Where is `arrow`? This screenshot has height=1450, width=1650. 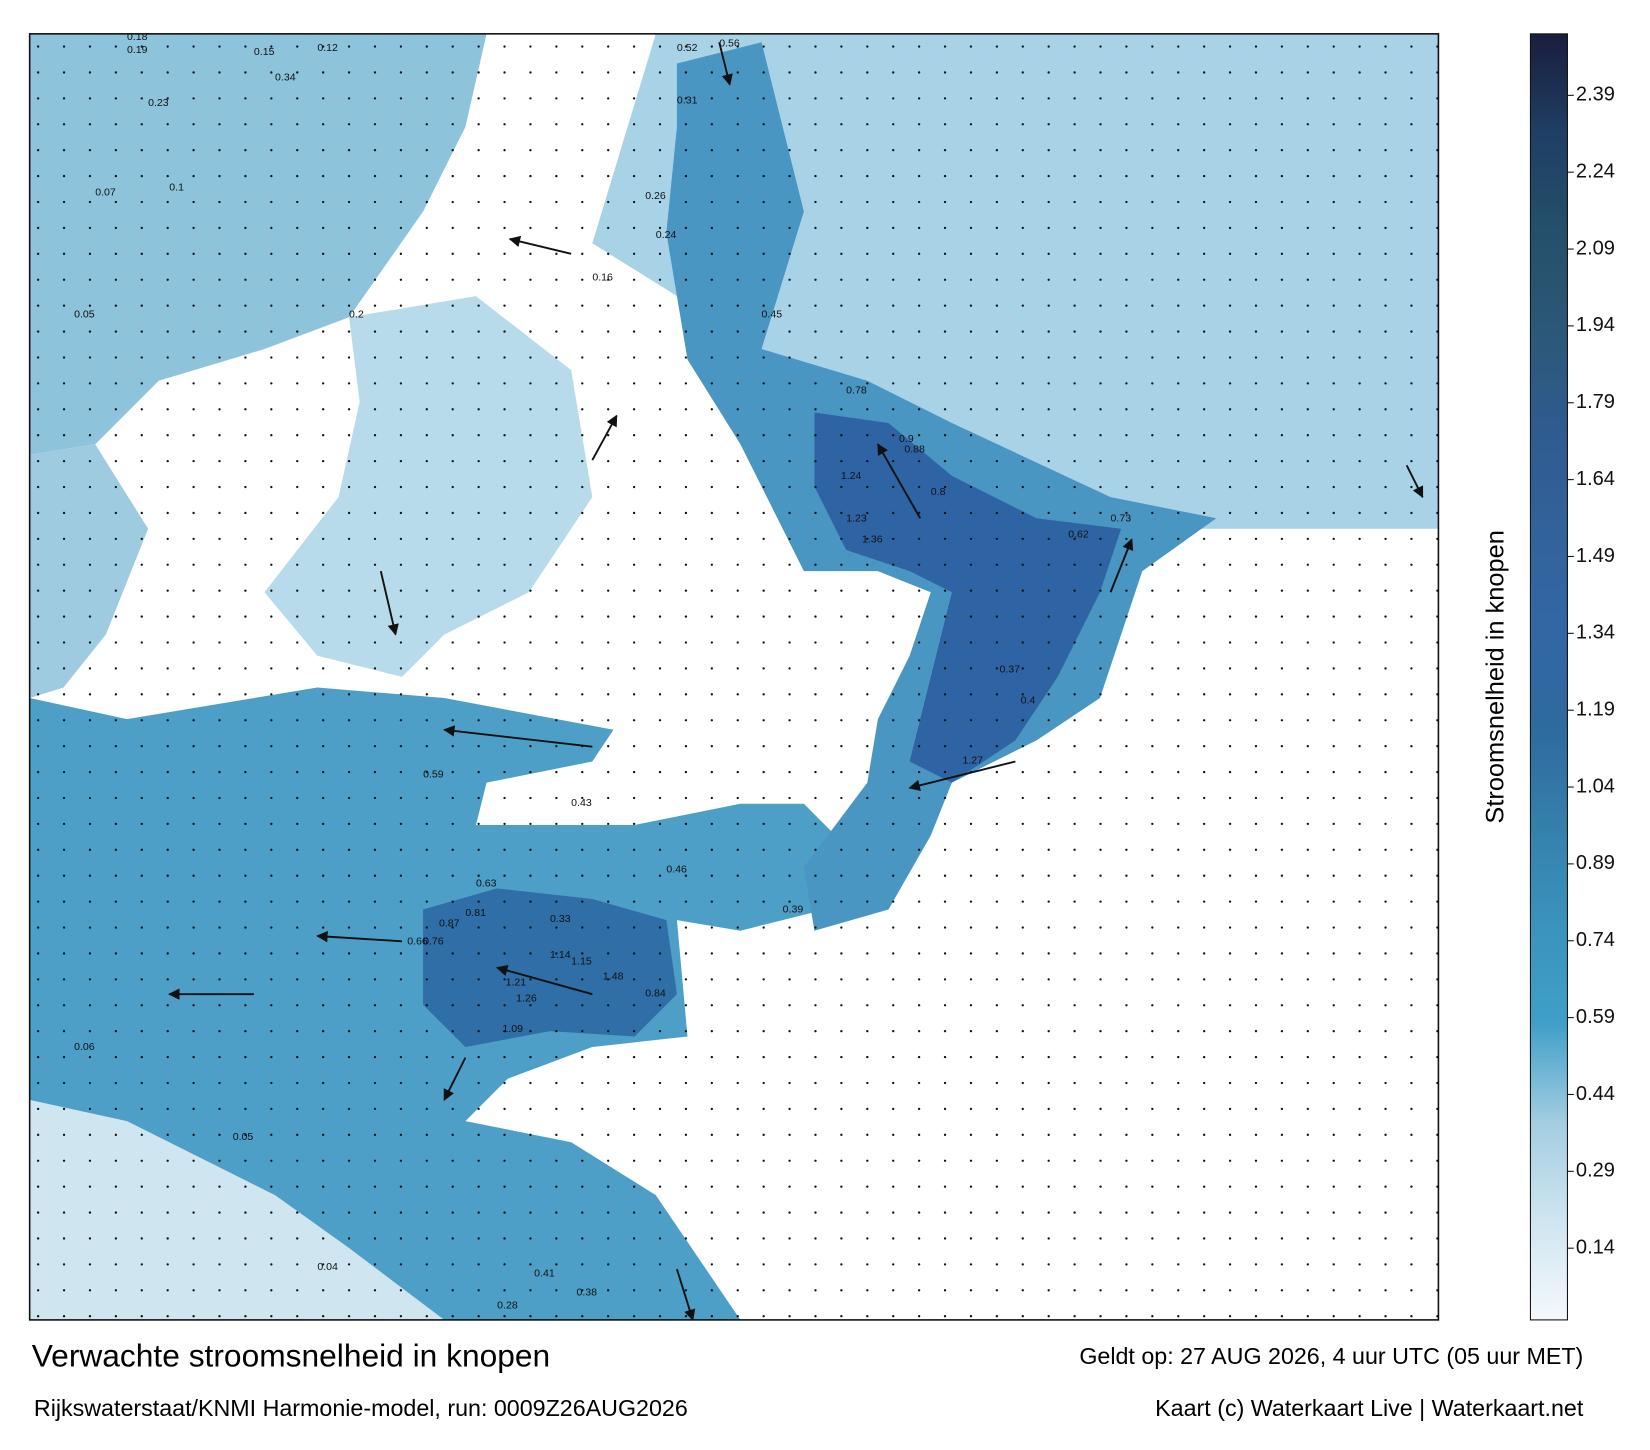
arrow is located at coordinates (1414, 481).